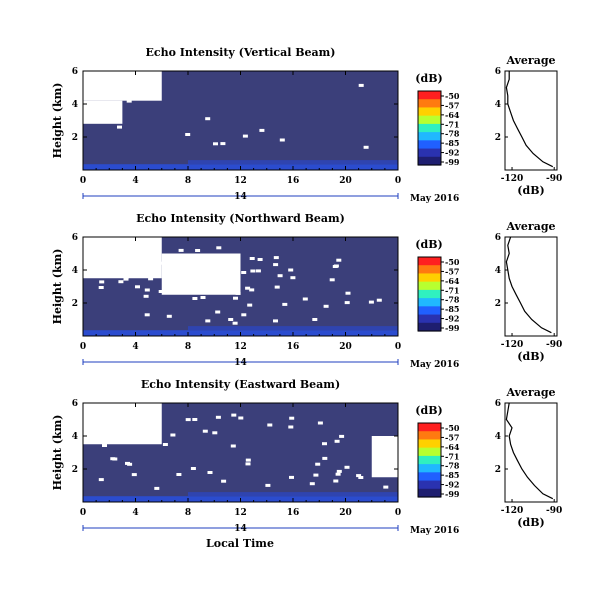 The width and height of the screenshot is (615, 598). What do you see at coordinates (75, 304) in the screenshot?
I see `y-tick-label: 2` at bounding box center [75, 304].